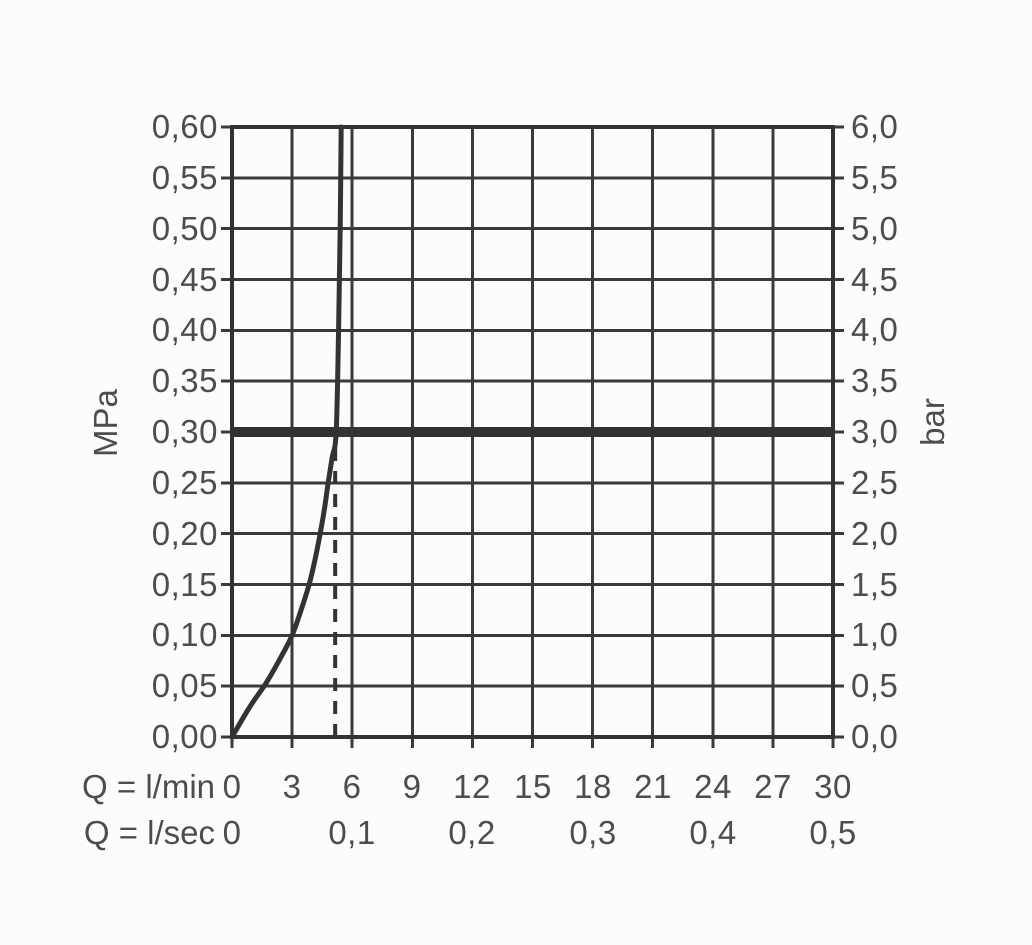 The image size is (1032, 945). Describe the element at coordinates (286, 432) in the screenshot. I see `flow-pressure-curve` at that location.